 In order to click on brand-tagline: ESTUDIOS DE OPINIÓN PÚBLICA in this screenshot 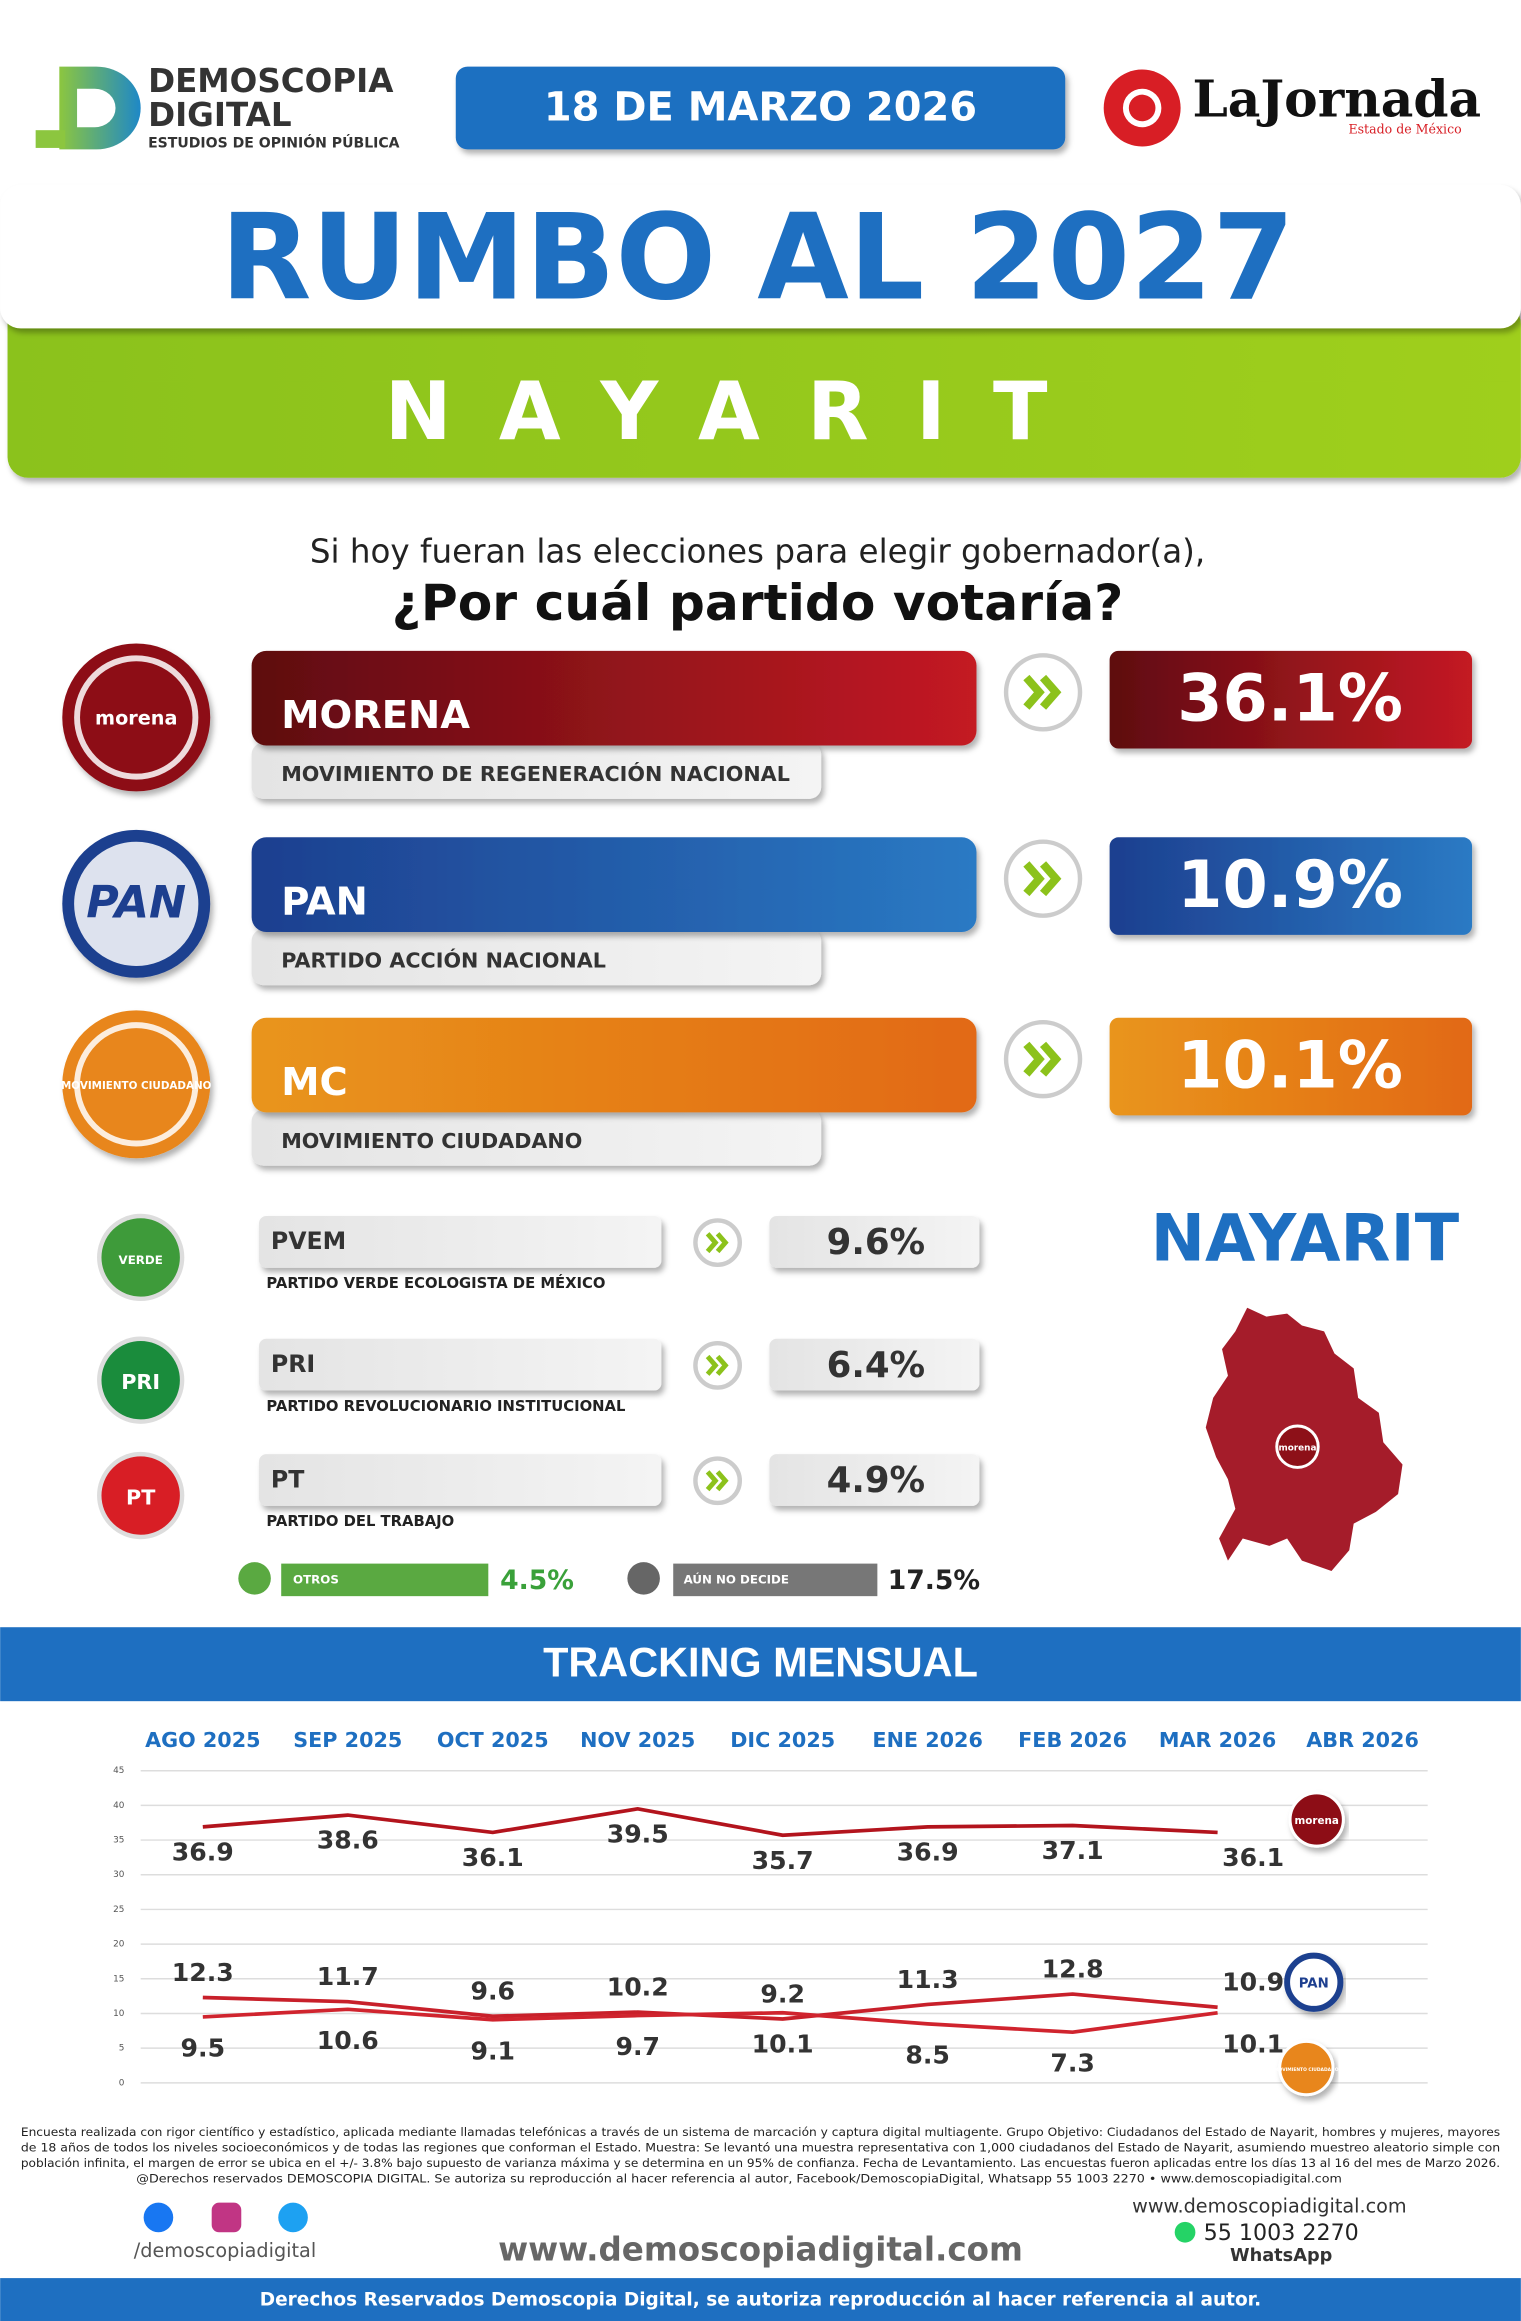, I will do `click(274, 142)`.